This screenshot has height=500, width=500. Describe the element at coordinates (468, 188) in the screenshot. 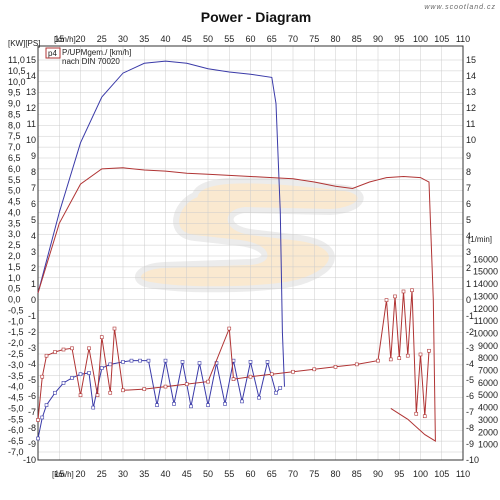

I see `ps-tick-label-right: 7` at that location.